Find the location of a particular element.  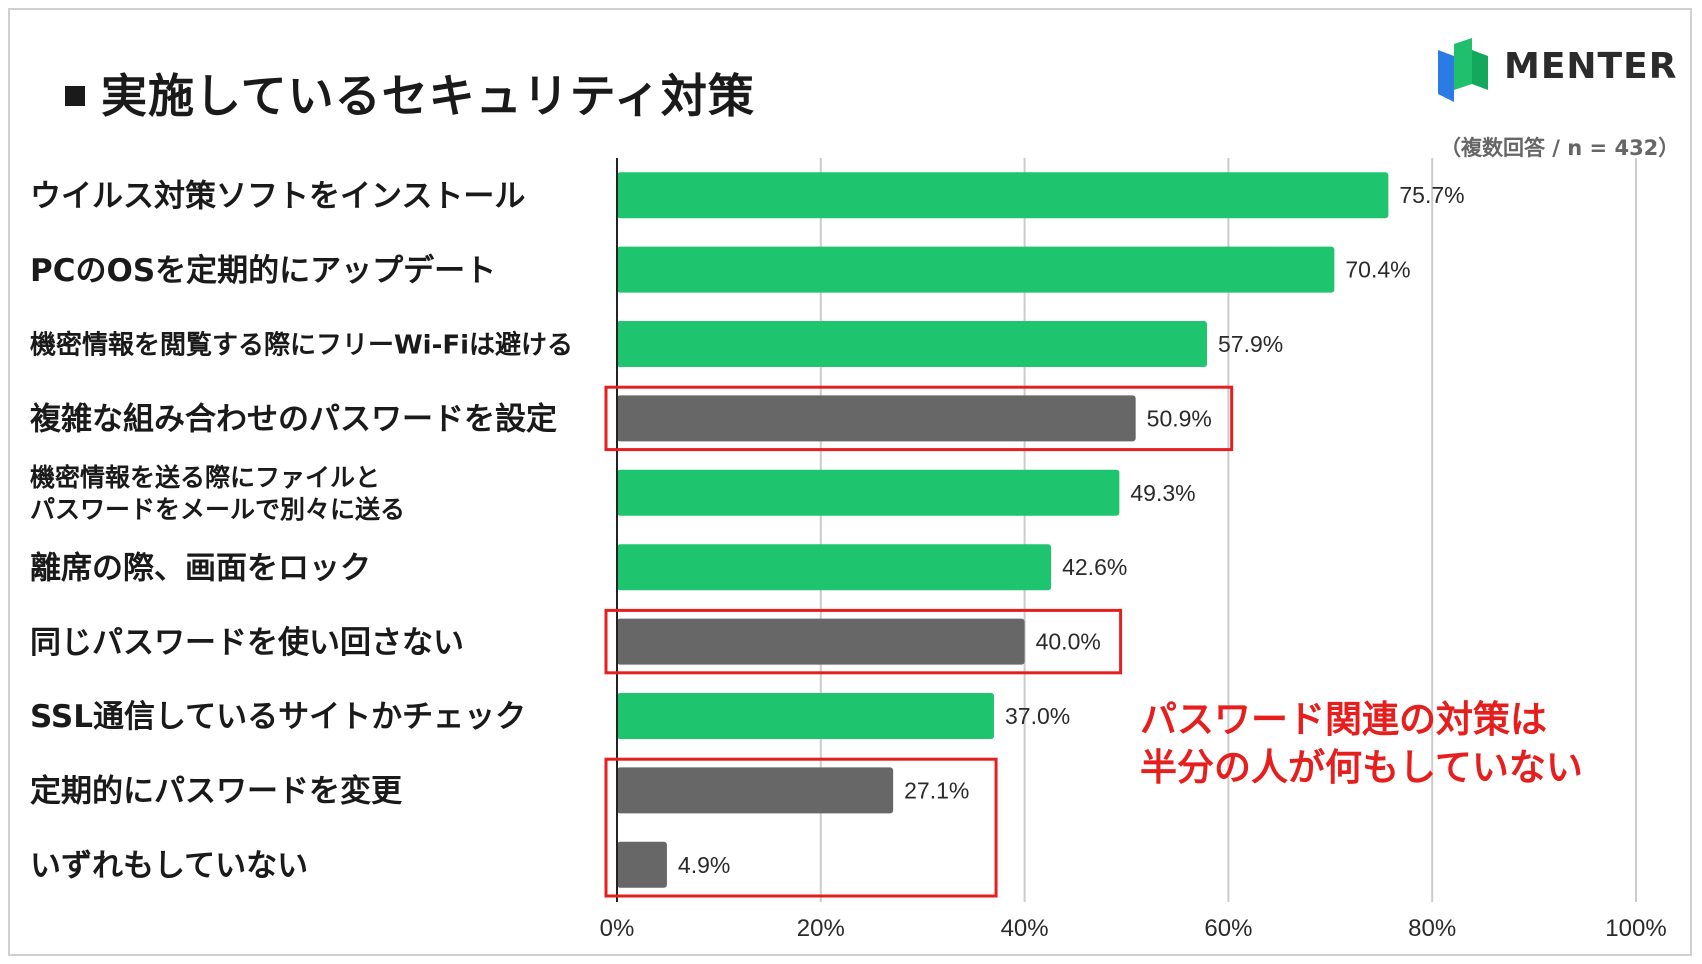

category-label-line: 定期的にパスワードを変更 is located at coordinates (216, 792).